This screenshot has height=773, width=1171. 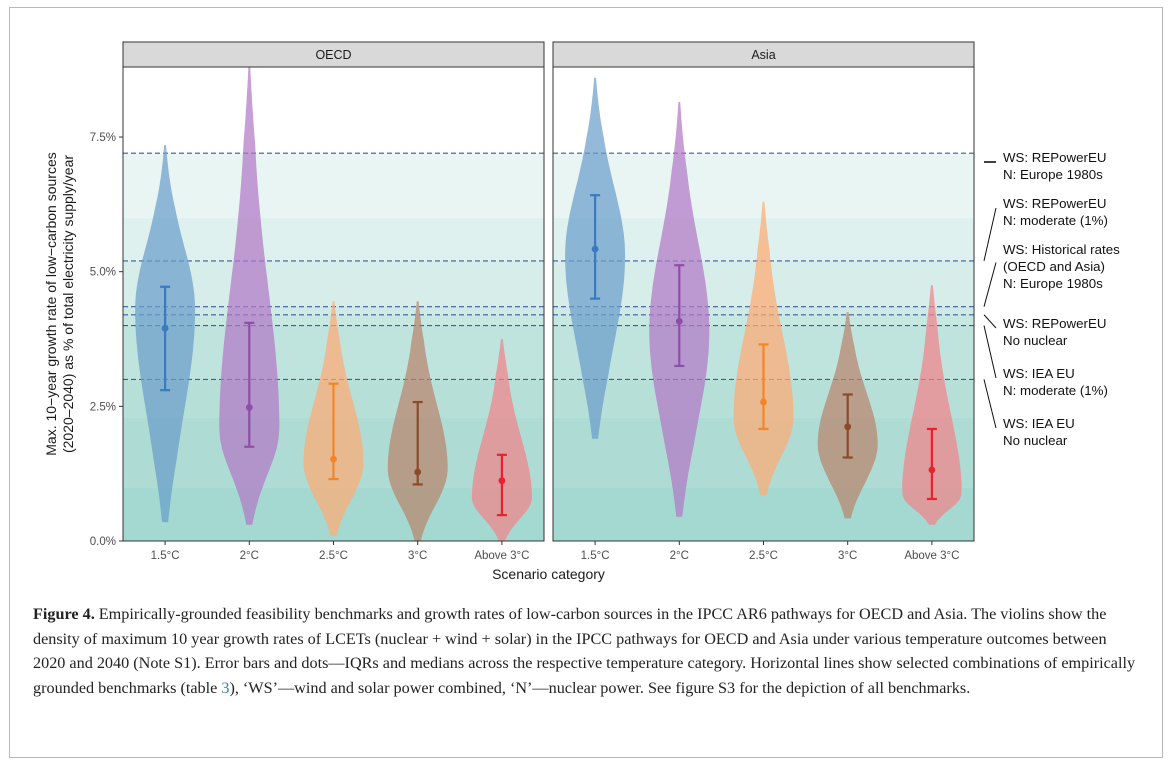 What do you see at coordinates (1054, 266) in the screenshot?
I see `benchmark-label-line: (OECD and Asia)` at bounding box center [1054, 266].